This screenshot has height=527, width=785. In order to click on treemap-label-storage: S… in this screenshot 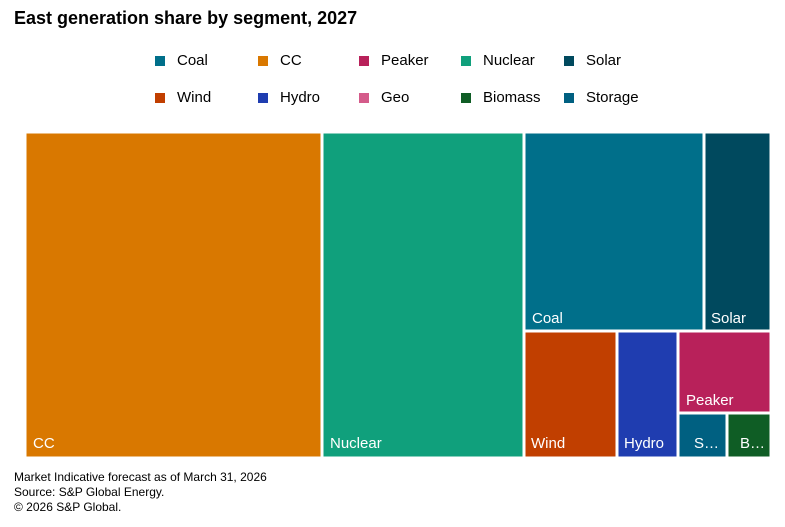, I will do `click(706, 443)`.